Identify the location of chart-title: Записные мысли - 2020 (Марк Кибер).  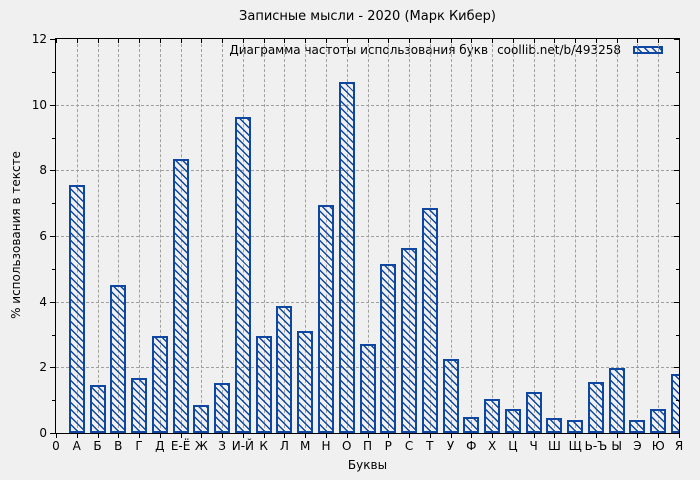
(367, 16).